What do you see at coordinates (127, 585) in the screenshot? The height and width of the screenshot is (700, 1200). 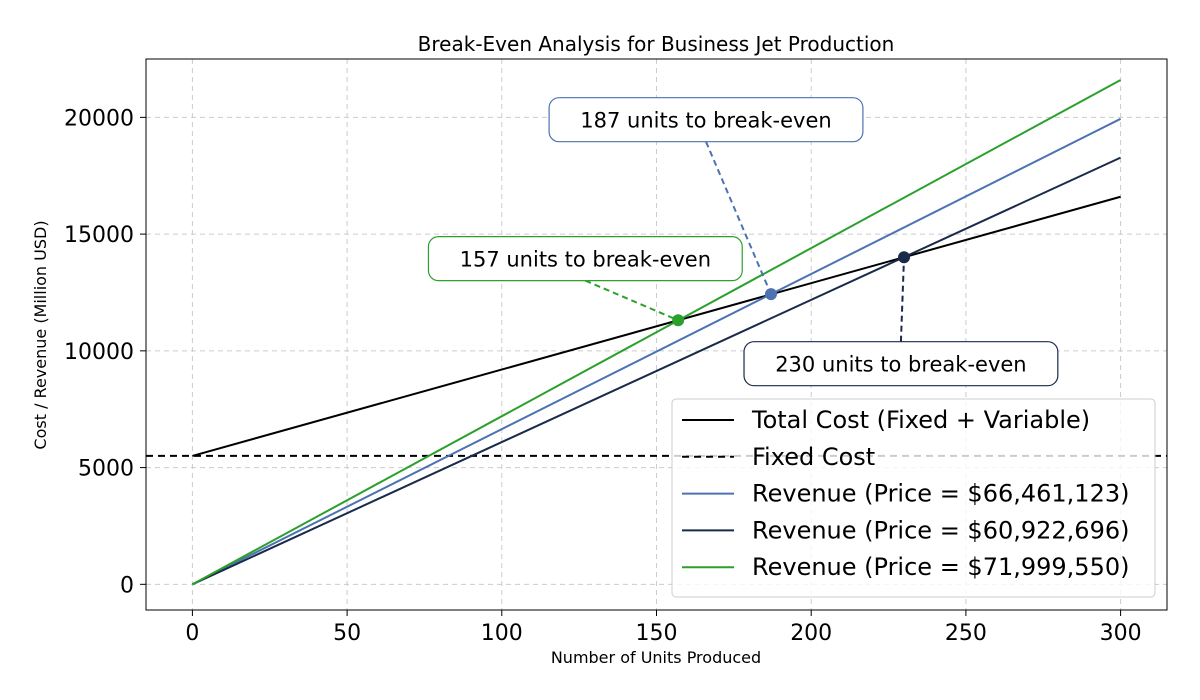 I see `y-tick-label: 0` at bounding box center [127, 585].